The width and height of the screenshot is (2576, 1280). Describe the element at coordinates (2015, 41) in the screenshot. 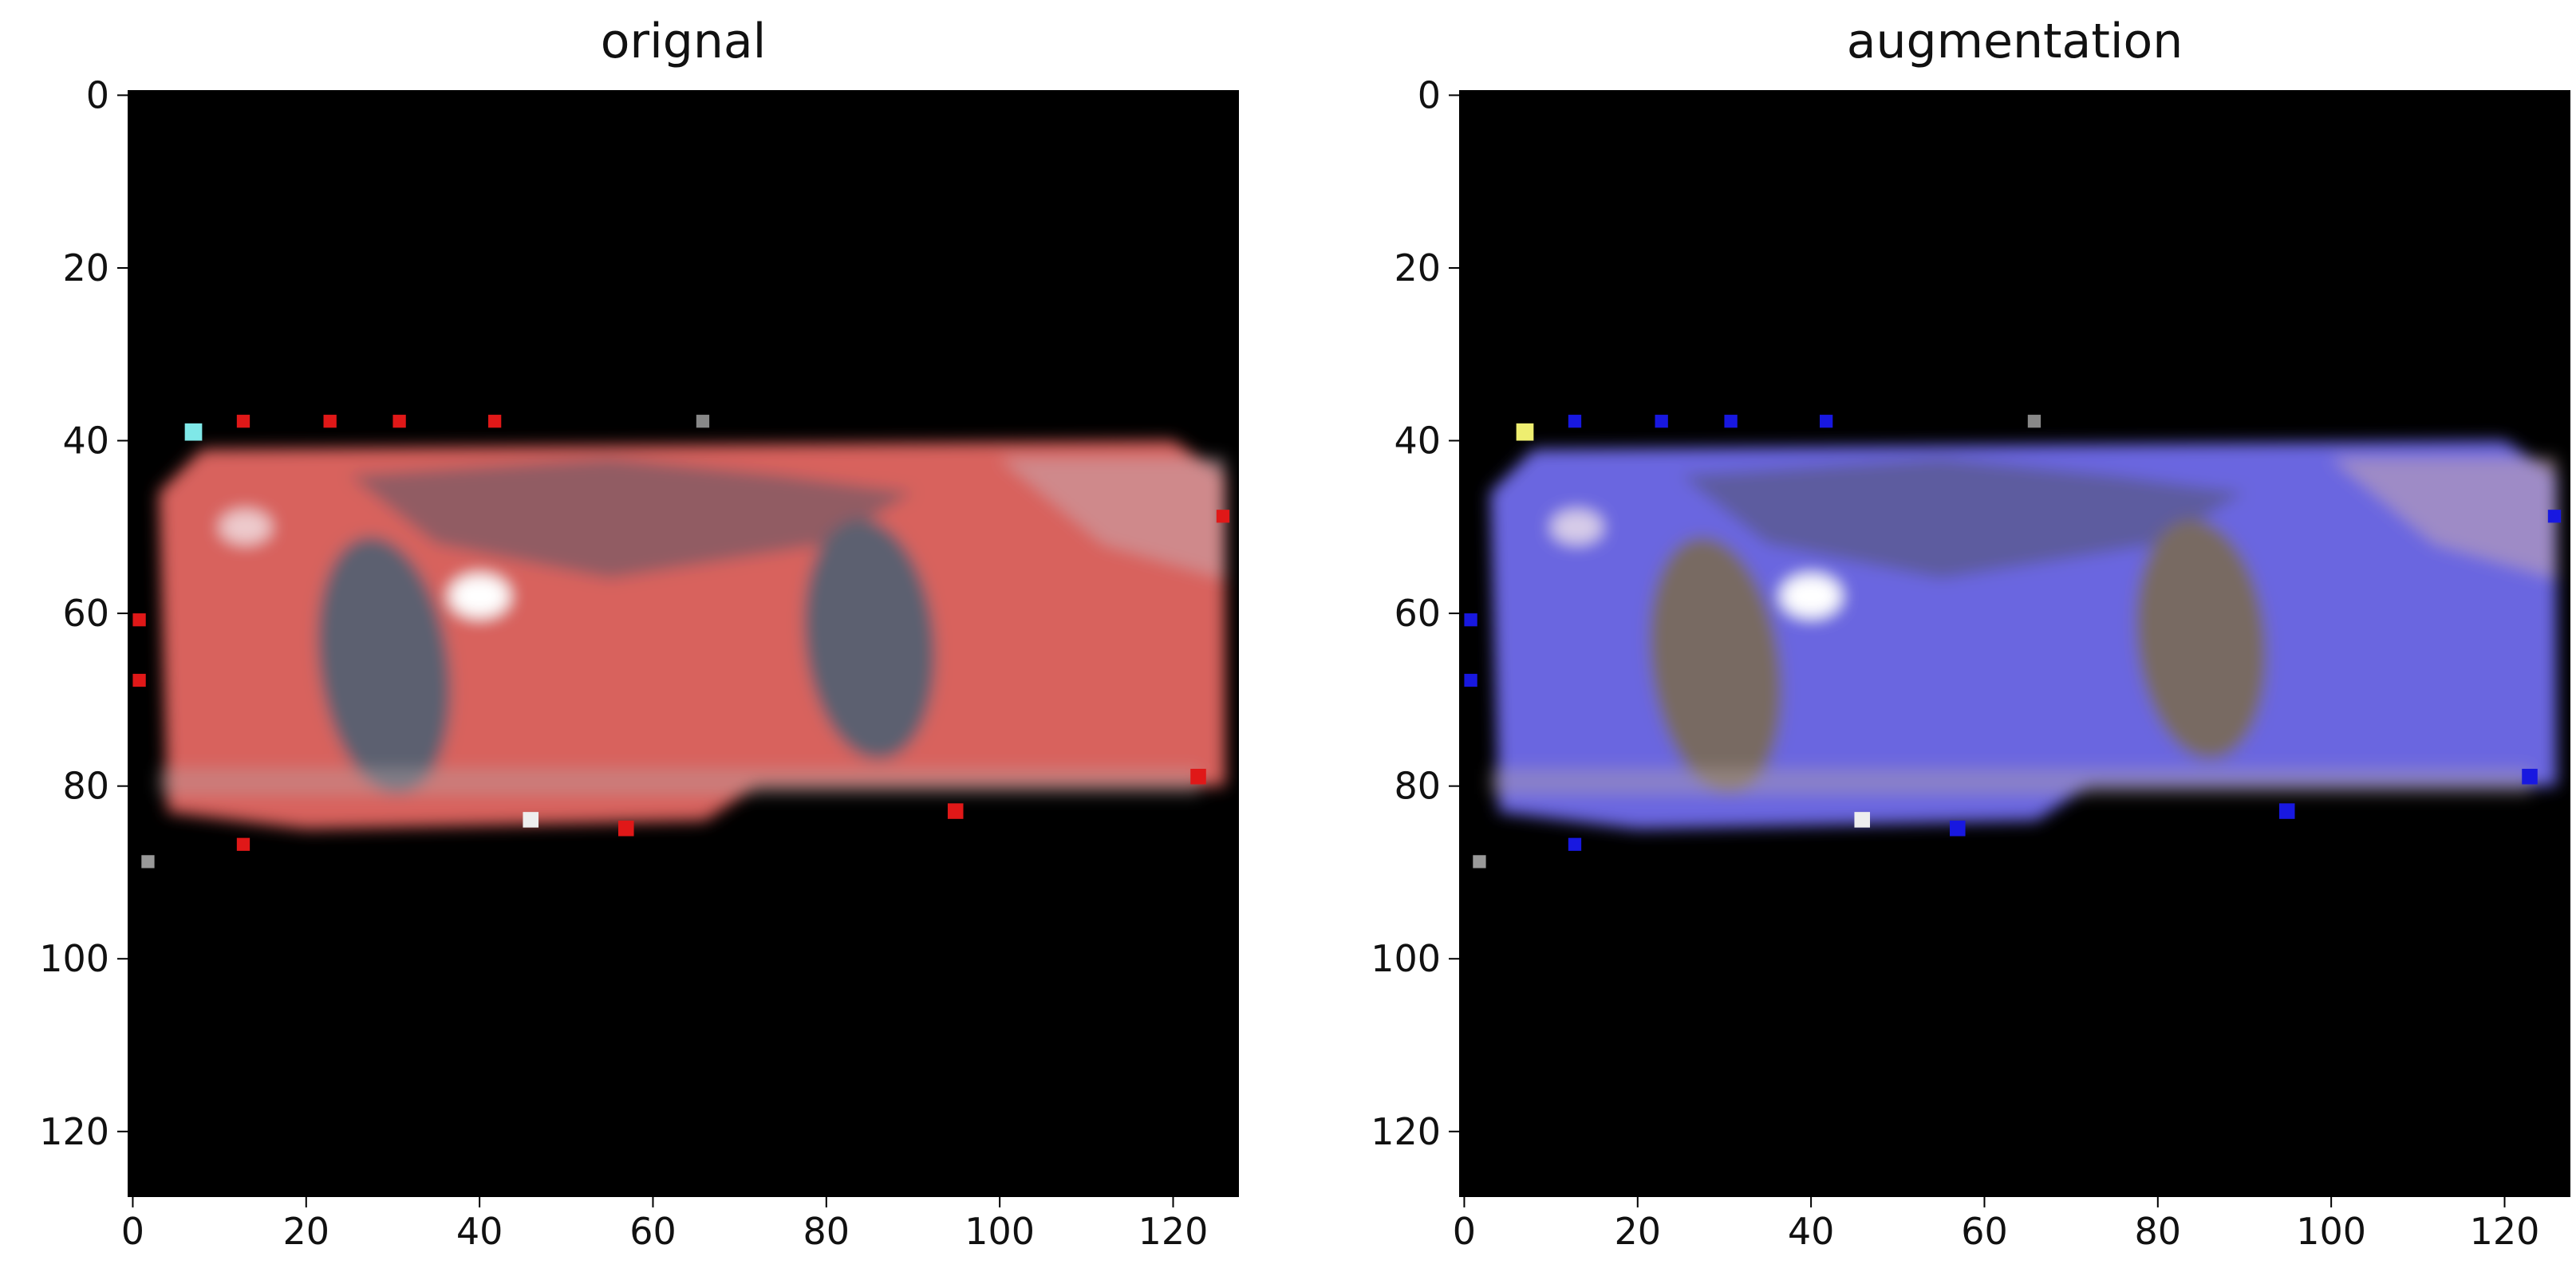

I see `axes-title: augmentation` at that location.